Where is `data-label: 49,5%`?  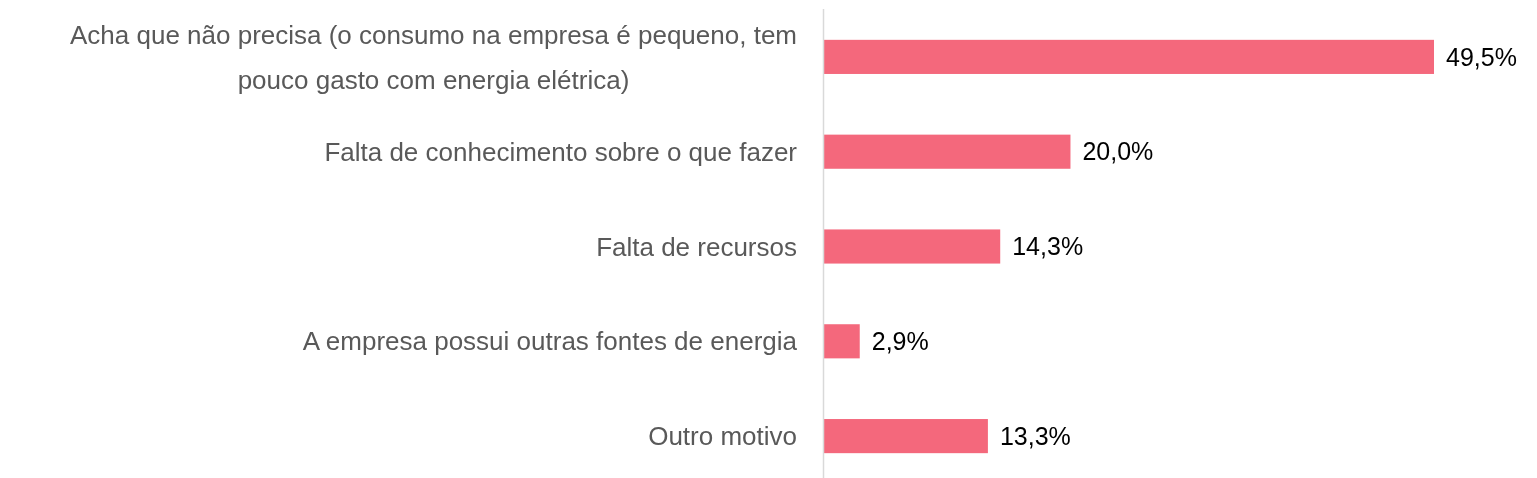
data-label: 49,5% is located at coordinates (1481, 56).